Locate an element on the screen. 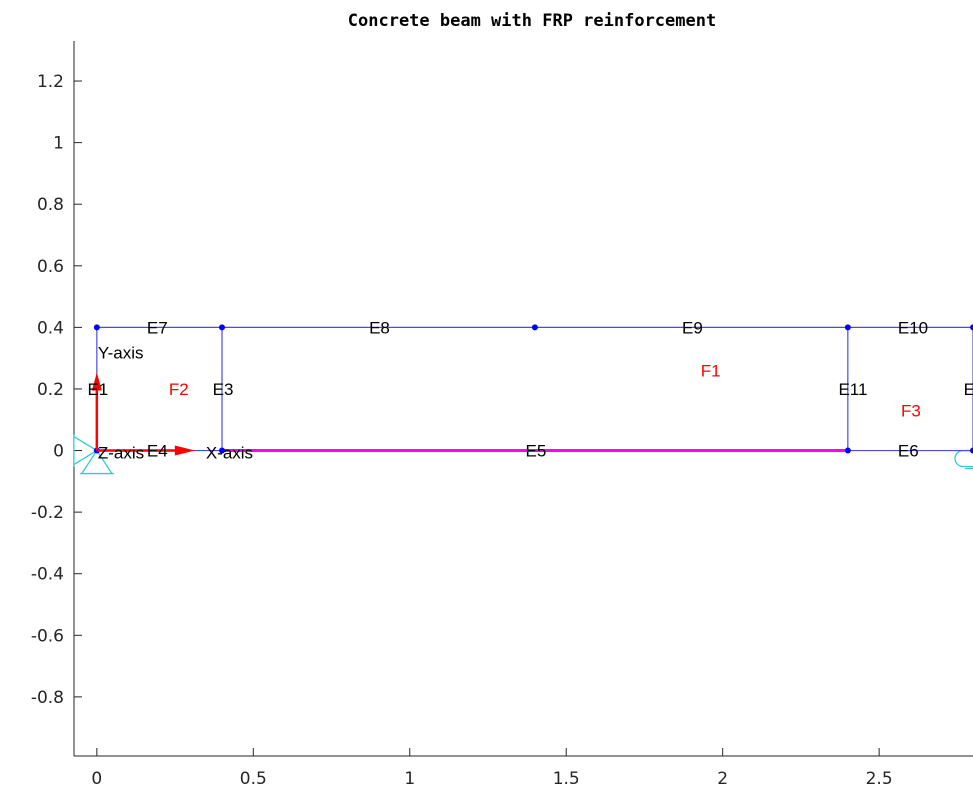 This screenshot has width=973, height=791. x-tick-label: 0 is located at coordinates (96, 779).